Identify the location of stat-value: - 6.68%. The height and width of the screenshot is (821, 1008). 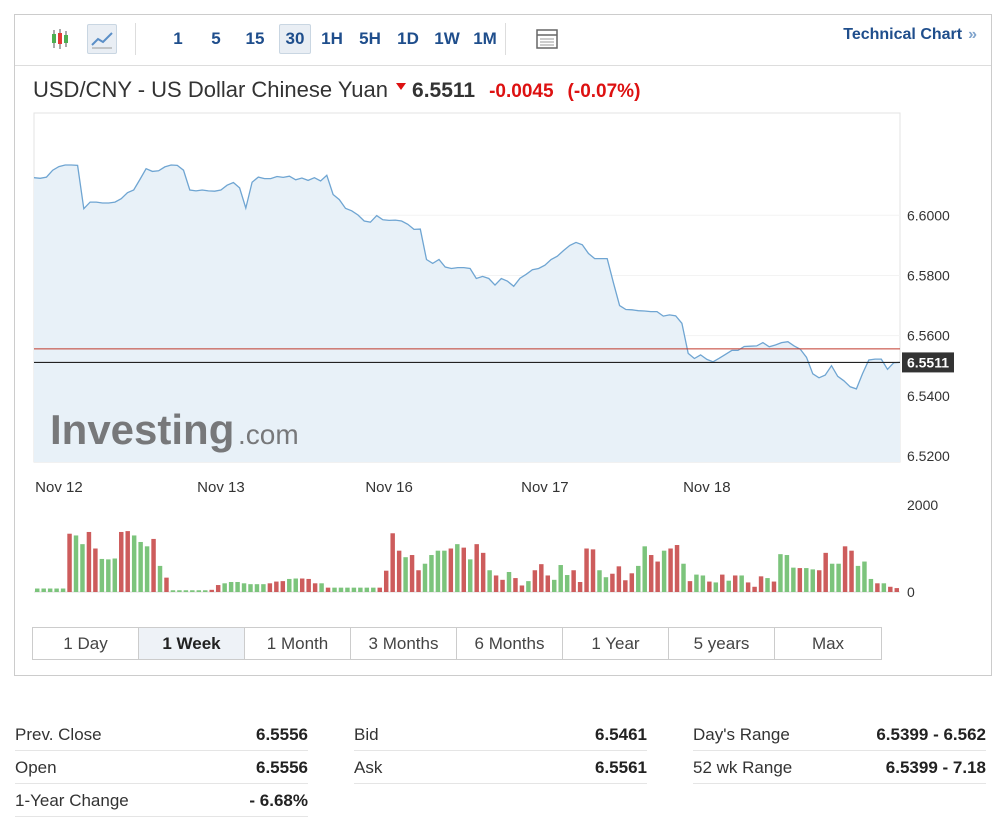
(278, 800).